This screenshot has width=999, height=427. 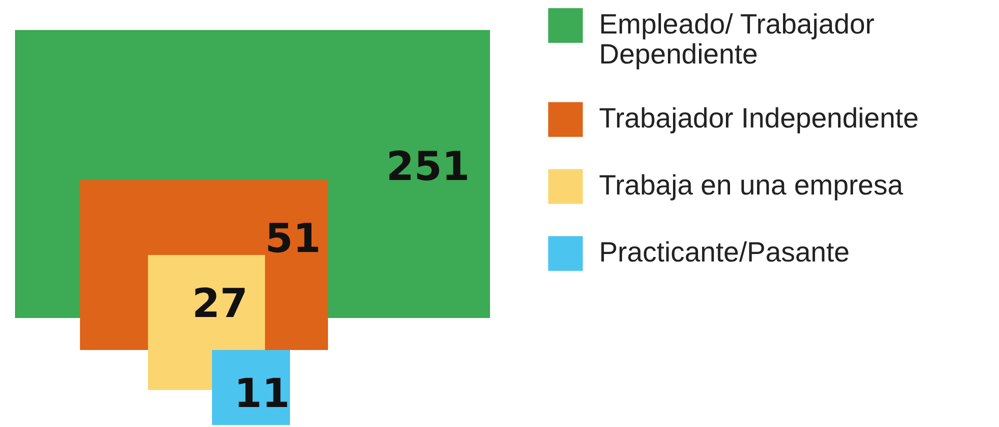 I want to click on category-label: Trabaja en una empresa, so click(x=751, y=185).